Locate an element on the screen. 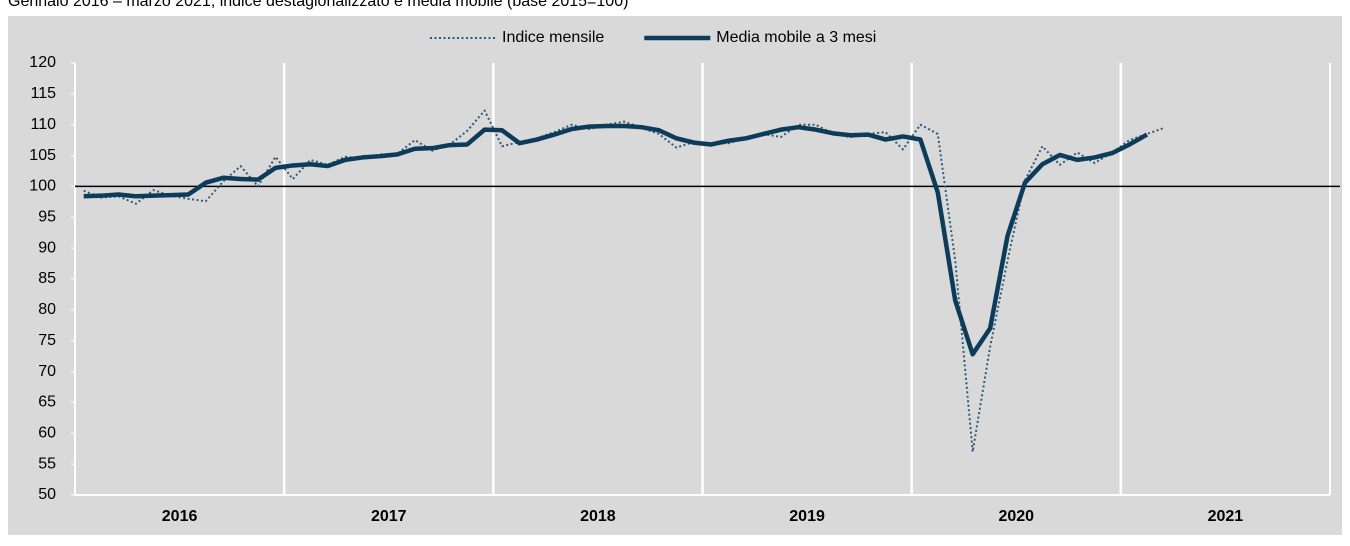 The image size is (1350, 546). y-tick-label: 100 is located at coordinates (42, 186).